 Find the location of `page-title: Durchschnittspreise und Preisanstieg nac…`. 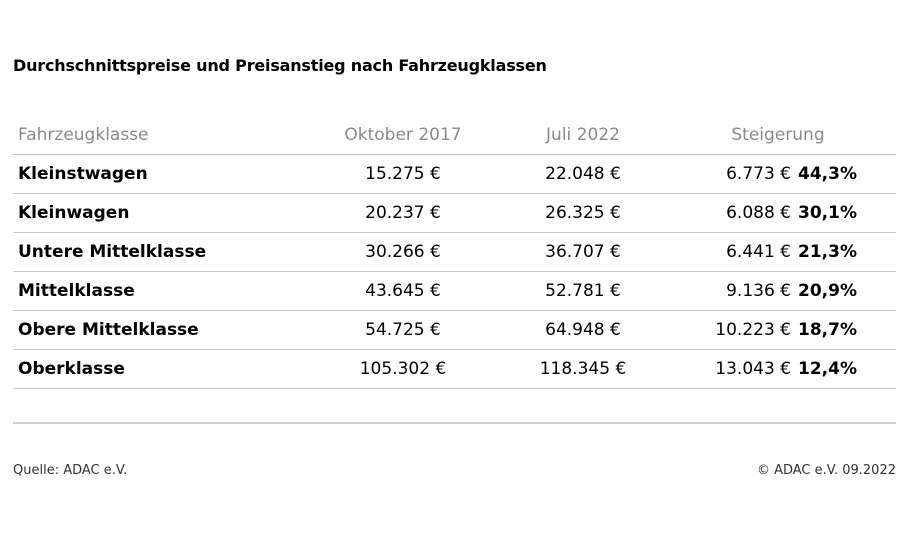

page-title: Durchschnittspreise und Preisanstieg nac… is located at coordinates (280, 65).